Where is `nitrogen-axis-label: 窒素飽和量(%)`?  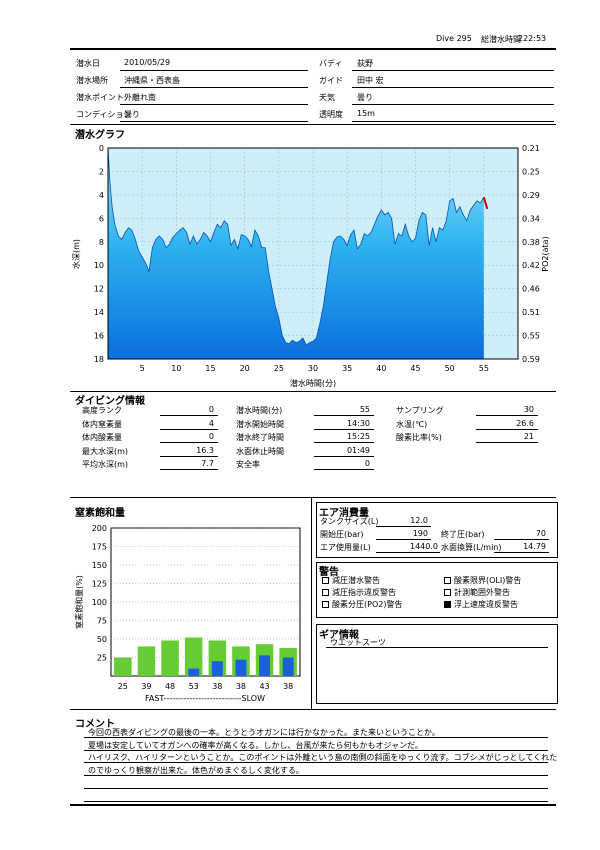
nitrogen-axis-label: 窒素飽和量(%) is located at coordinates (79, 602).